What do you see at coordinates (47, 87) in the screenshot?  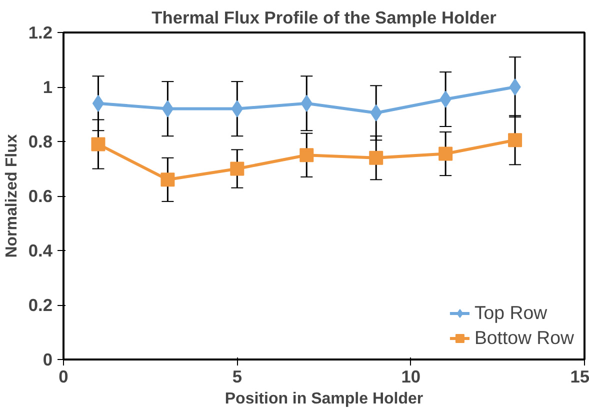 I see `y-tick-label: 1` at bounding box center [47, 87].